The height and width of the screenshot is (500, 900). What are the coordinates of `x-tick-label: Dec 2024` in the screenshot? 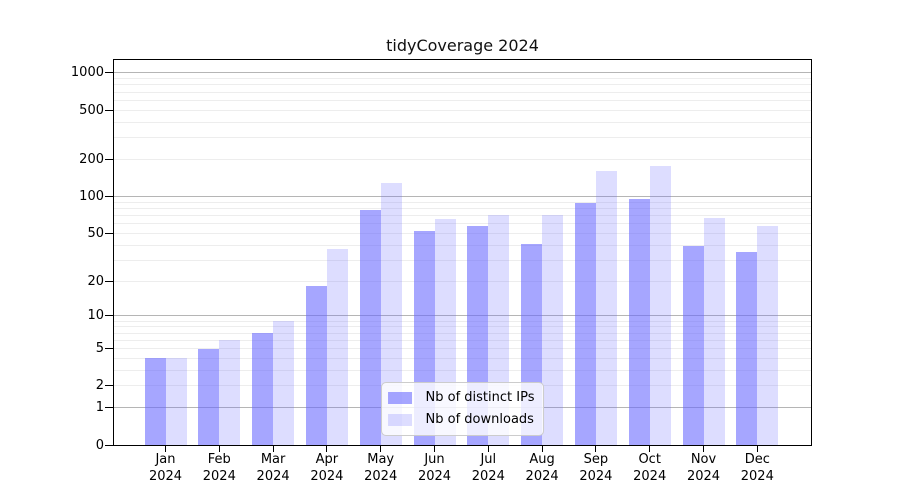 It's located at (757, 468).